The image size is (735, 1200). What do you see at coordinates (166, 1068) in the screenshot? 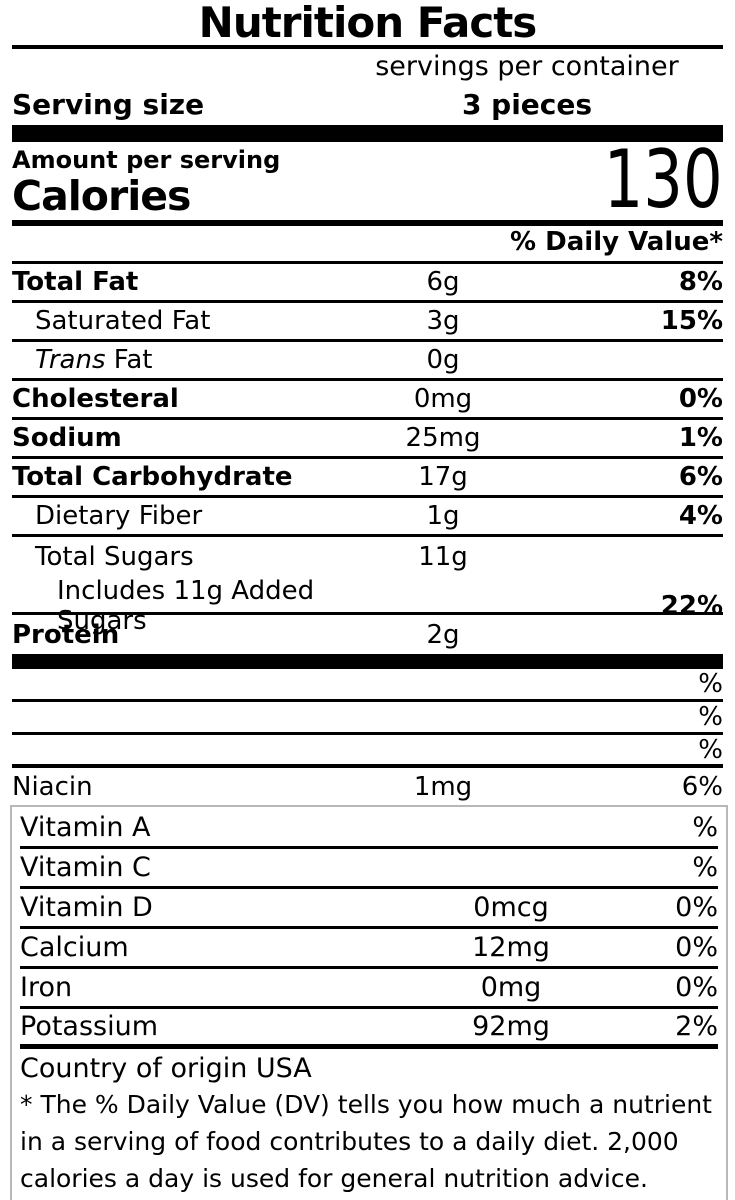
I see `country-of-origin-text: Country of origin USA` at bounding box center [166, 1068].